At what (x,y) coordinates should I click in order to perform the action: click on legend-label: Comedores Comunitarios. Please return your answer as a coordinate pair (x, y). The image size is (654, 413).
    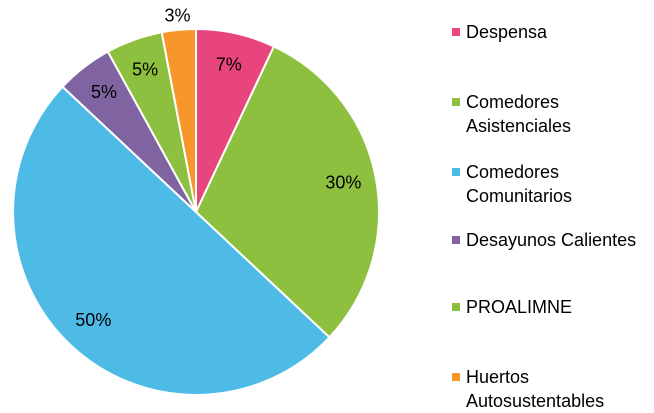
    Looking at the image, I should click on (519, 184).